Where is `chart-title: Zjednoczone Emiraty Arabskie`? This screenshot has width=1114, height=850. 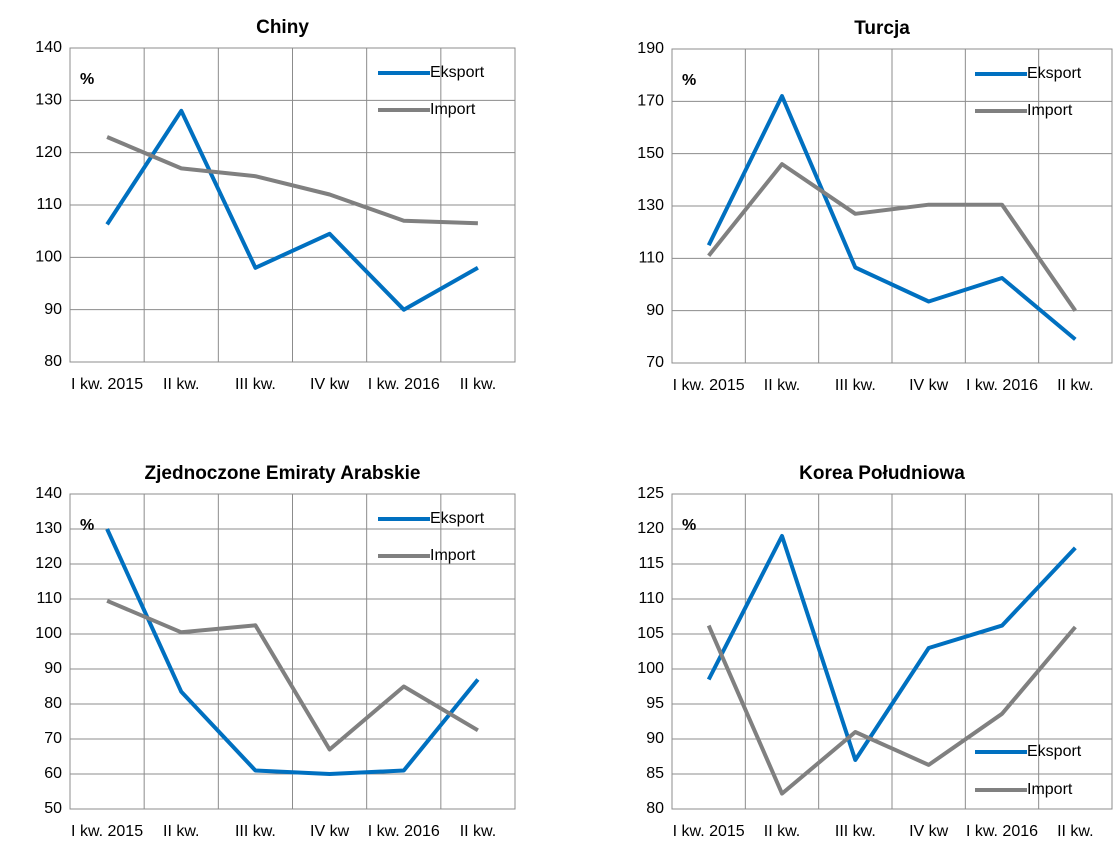
chart-title: Zjednoczone Emiraty Arabskie is located at coordinates (283, 473).